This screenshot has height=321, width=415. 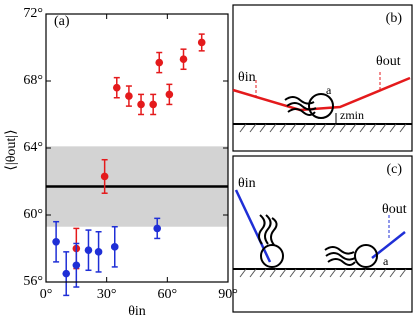 What do you see at coordinates (394, 18) in the screenshot?
I see `panel-label: (b)` at bounding box center [394, 18].